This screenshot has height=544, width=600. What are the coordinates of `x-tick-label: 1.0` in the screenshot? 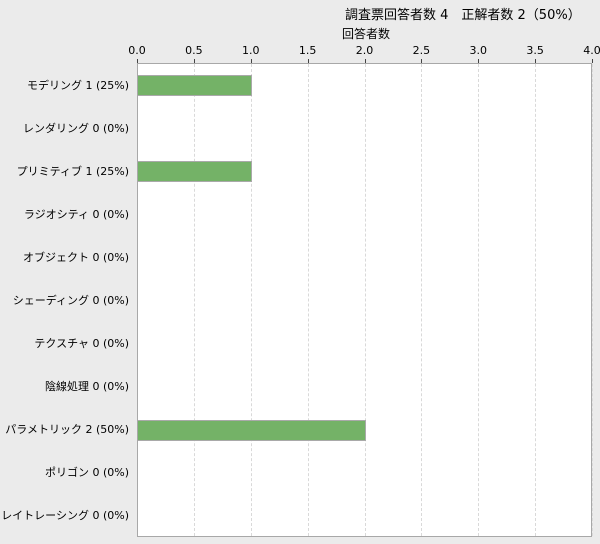 It's located at (251, 50).